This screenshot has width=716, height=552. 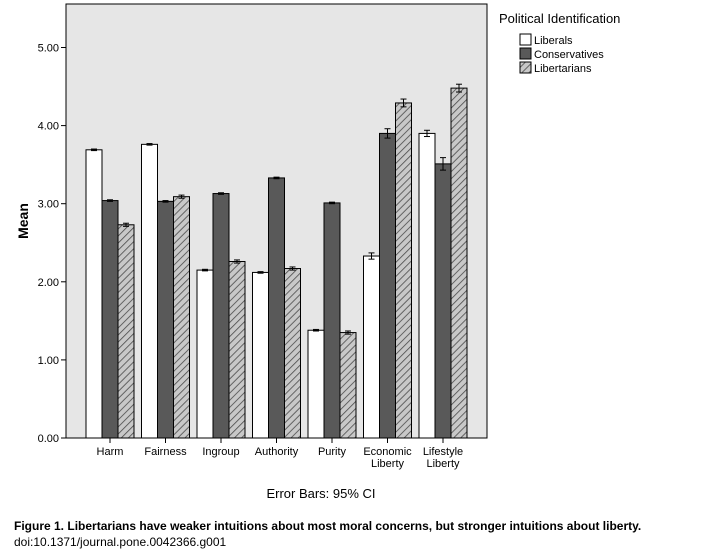 I want to click on x-tick-label: Lifestyle, so click(x=443, y=452).